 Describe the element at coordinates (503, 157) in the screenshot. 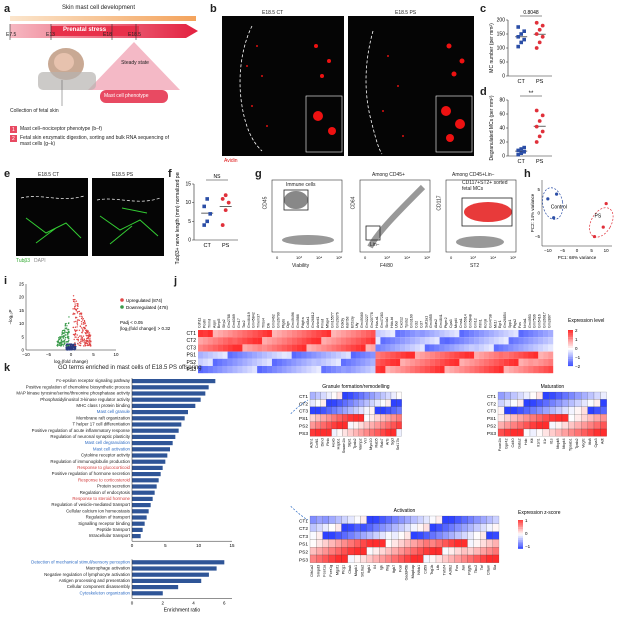

I see `y-tick-label: 0` at that location.